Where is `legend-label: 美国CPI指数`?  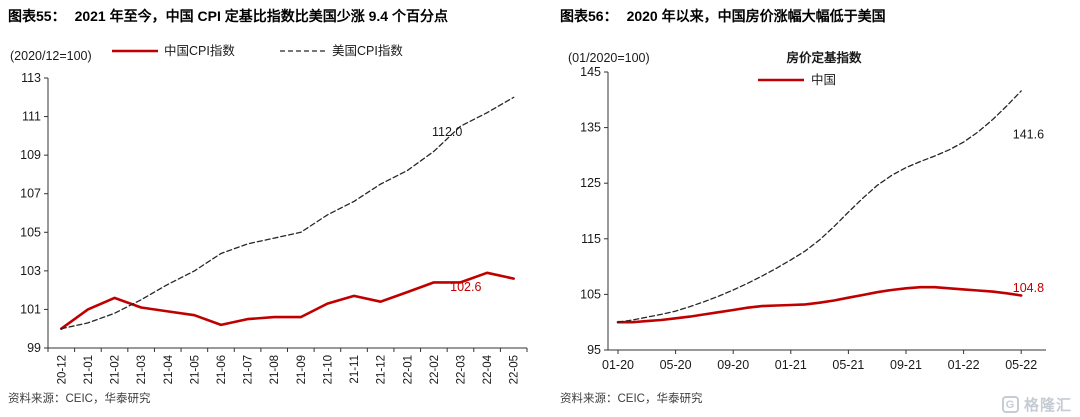
legend-label: 美国CPI指数 is located at coordinates (367, 50).